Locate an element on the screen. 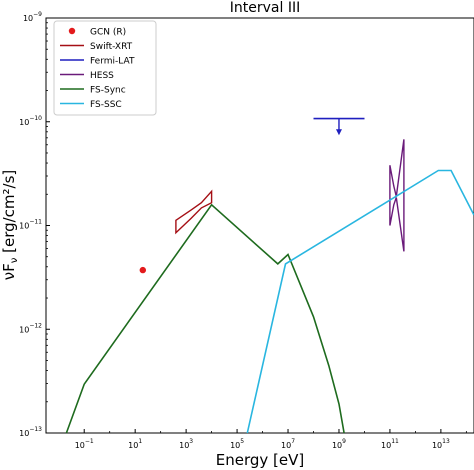  y-axis-label-main: νF is located at coordinates (9, 271).